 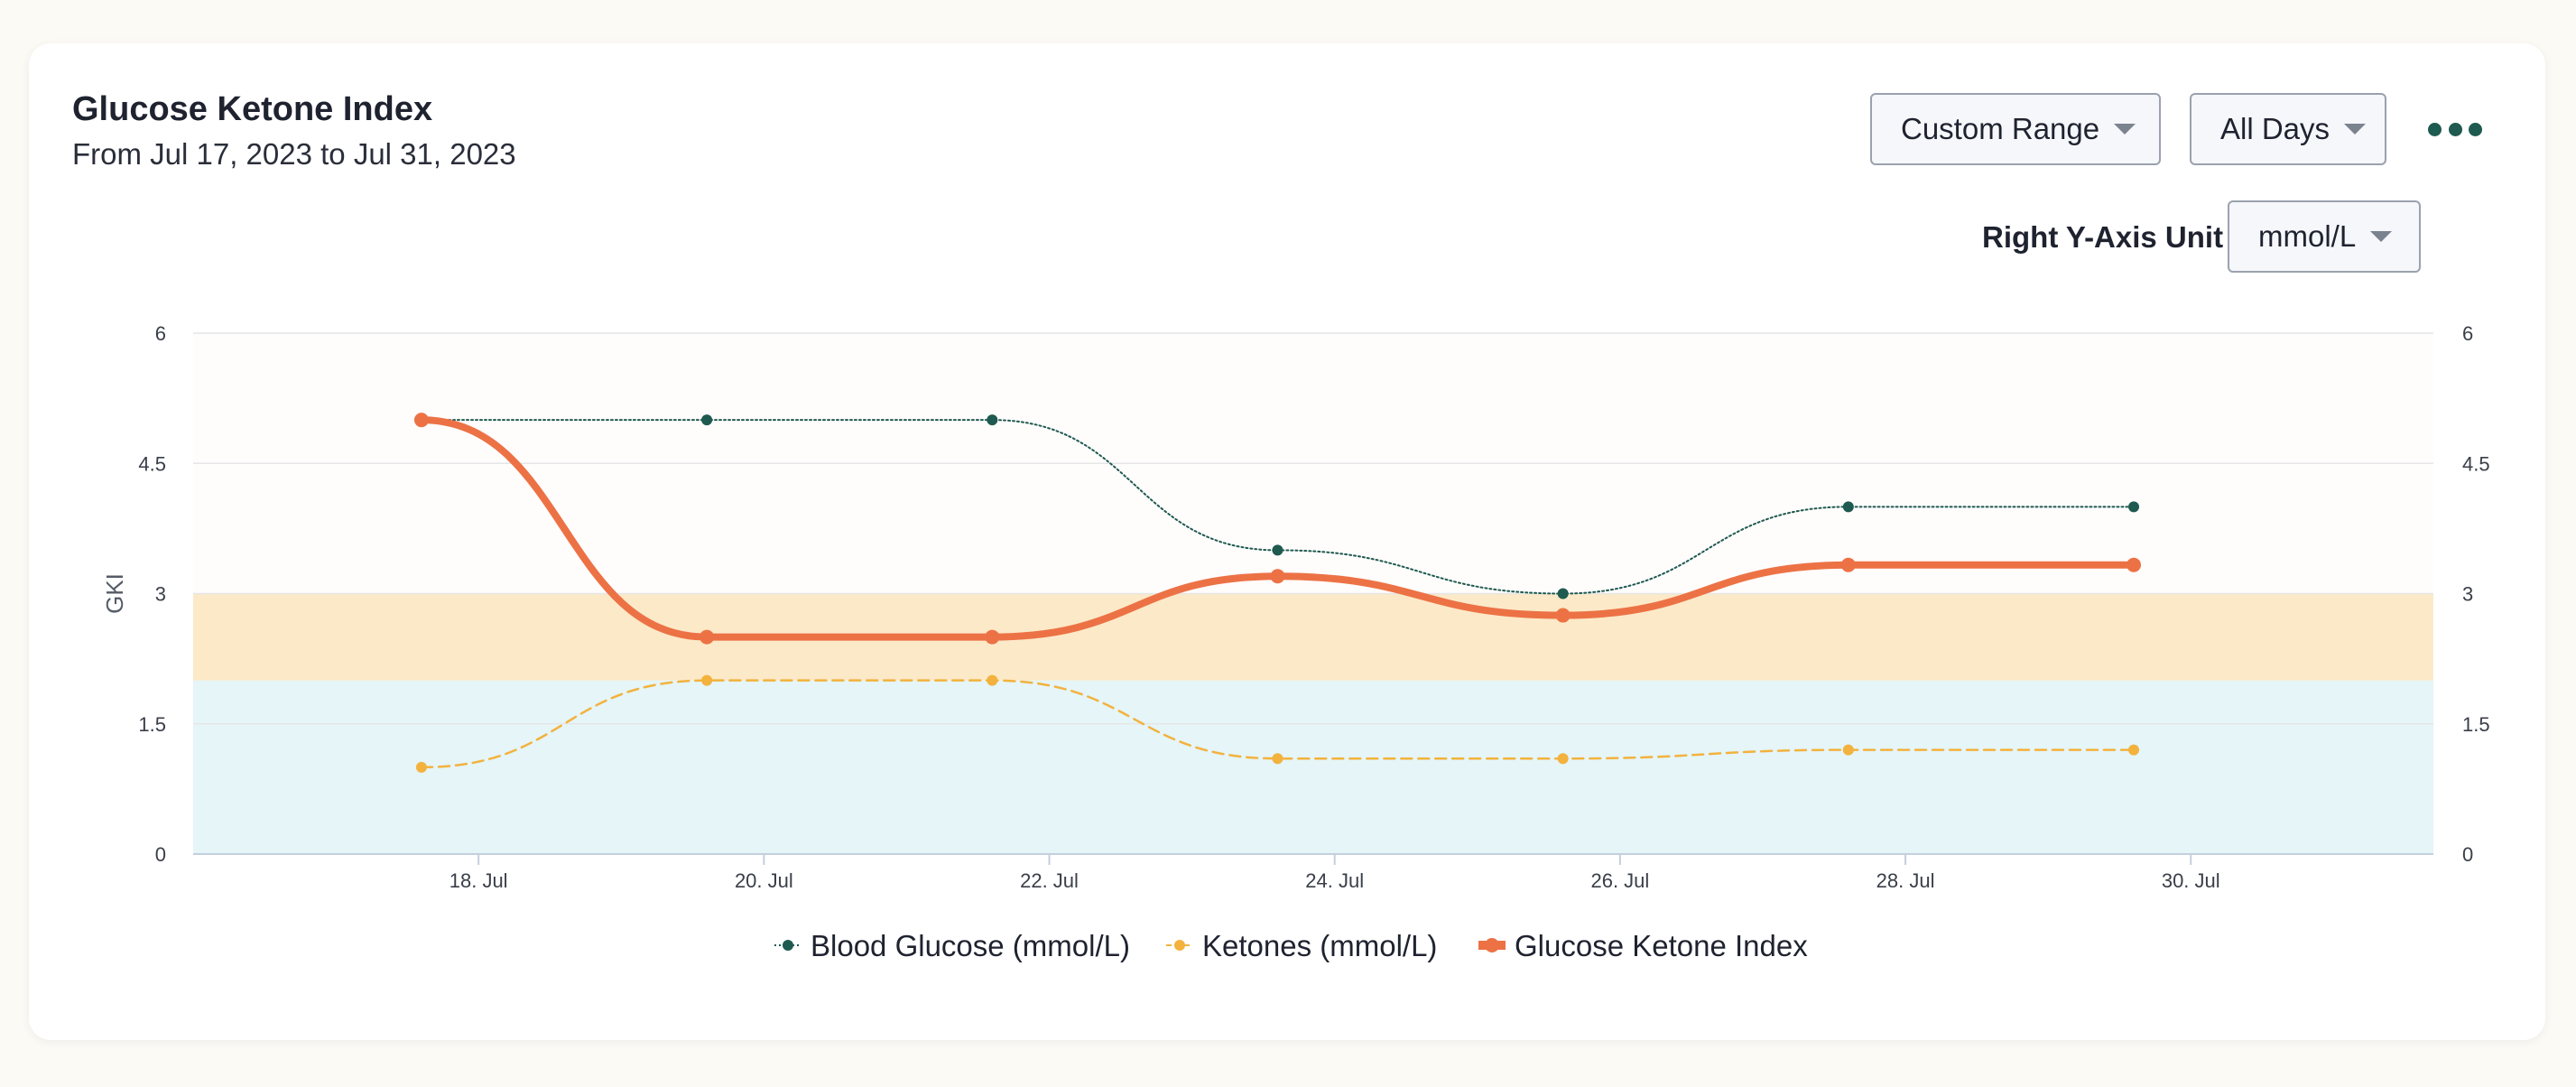 What do you see at coordinates (1619, 881) in the screenshot?
I see `x-tick-label: 26. Jul` at bounding box center [1619, 881].